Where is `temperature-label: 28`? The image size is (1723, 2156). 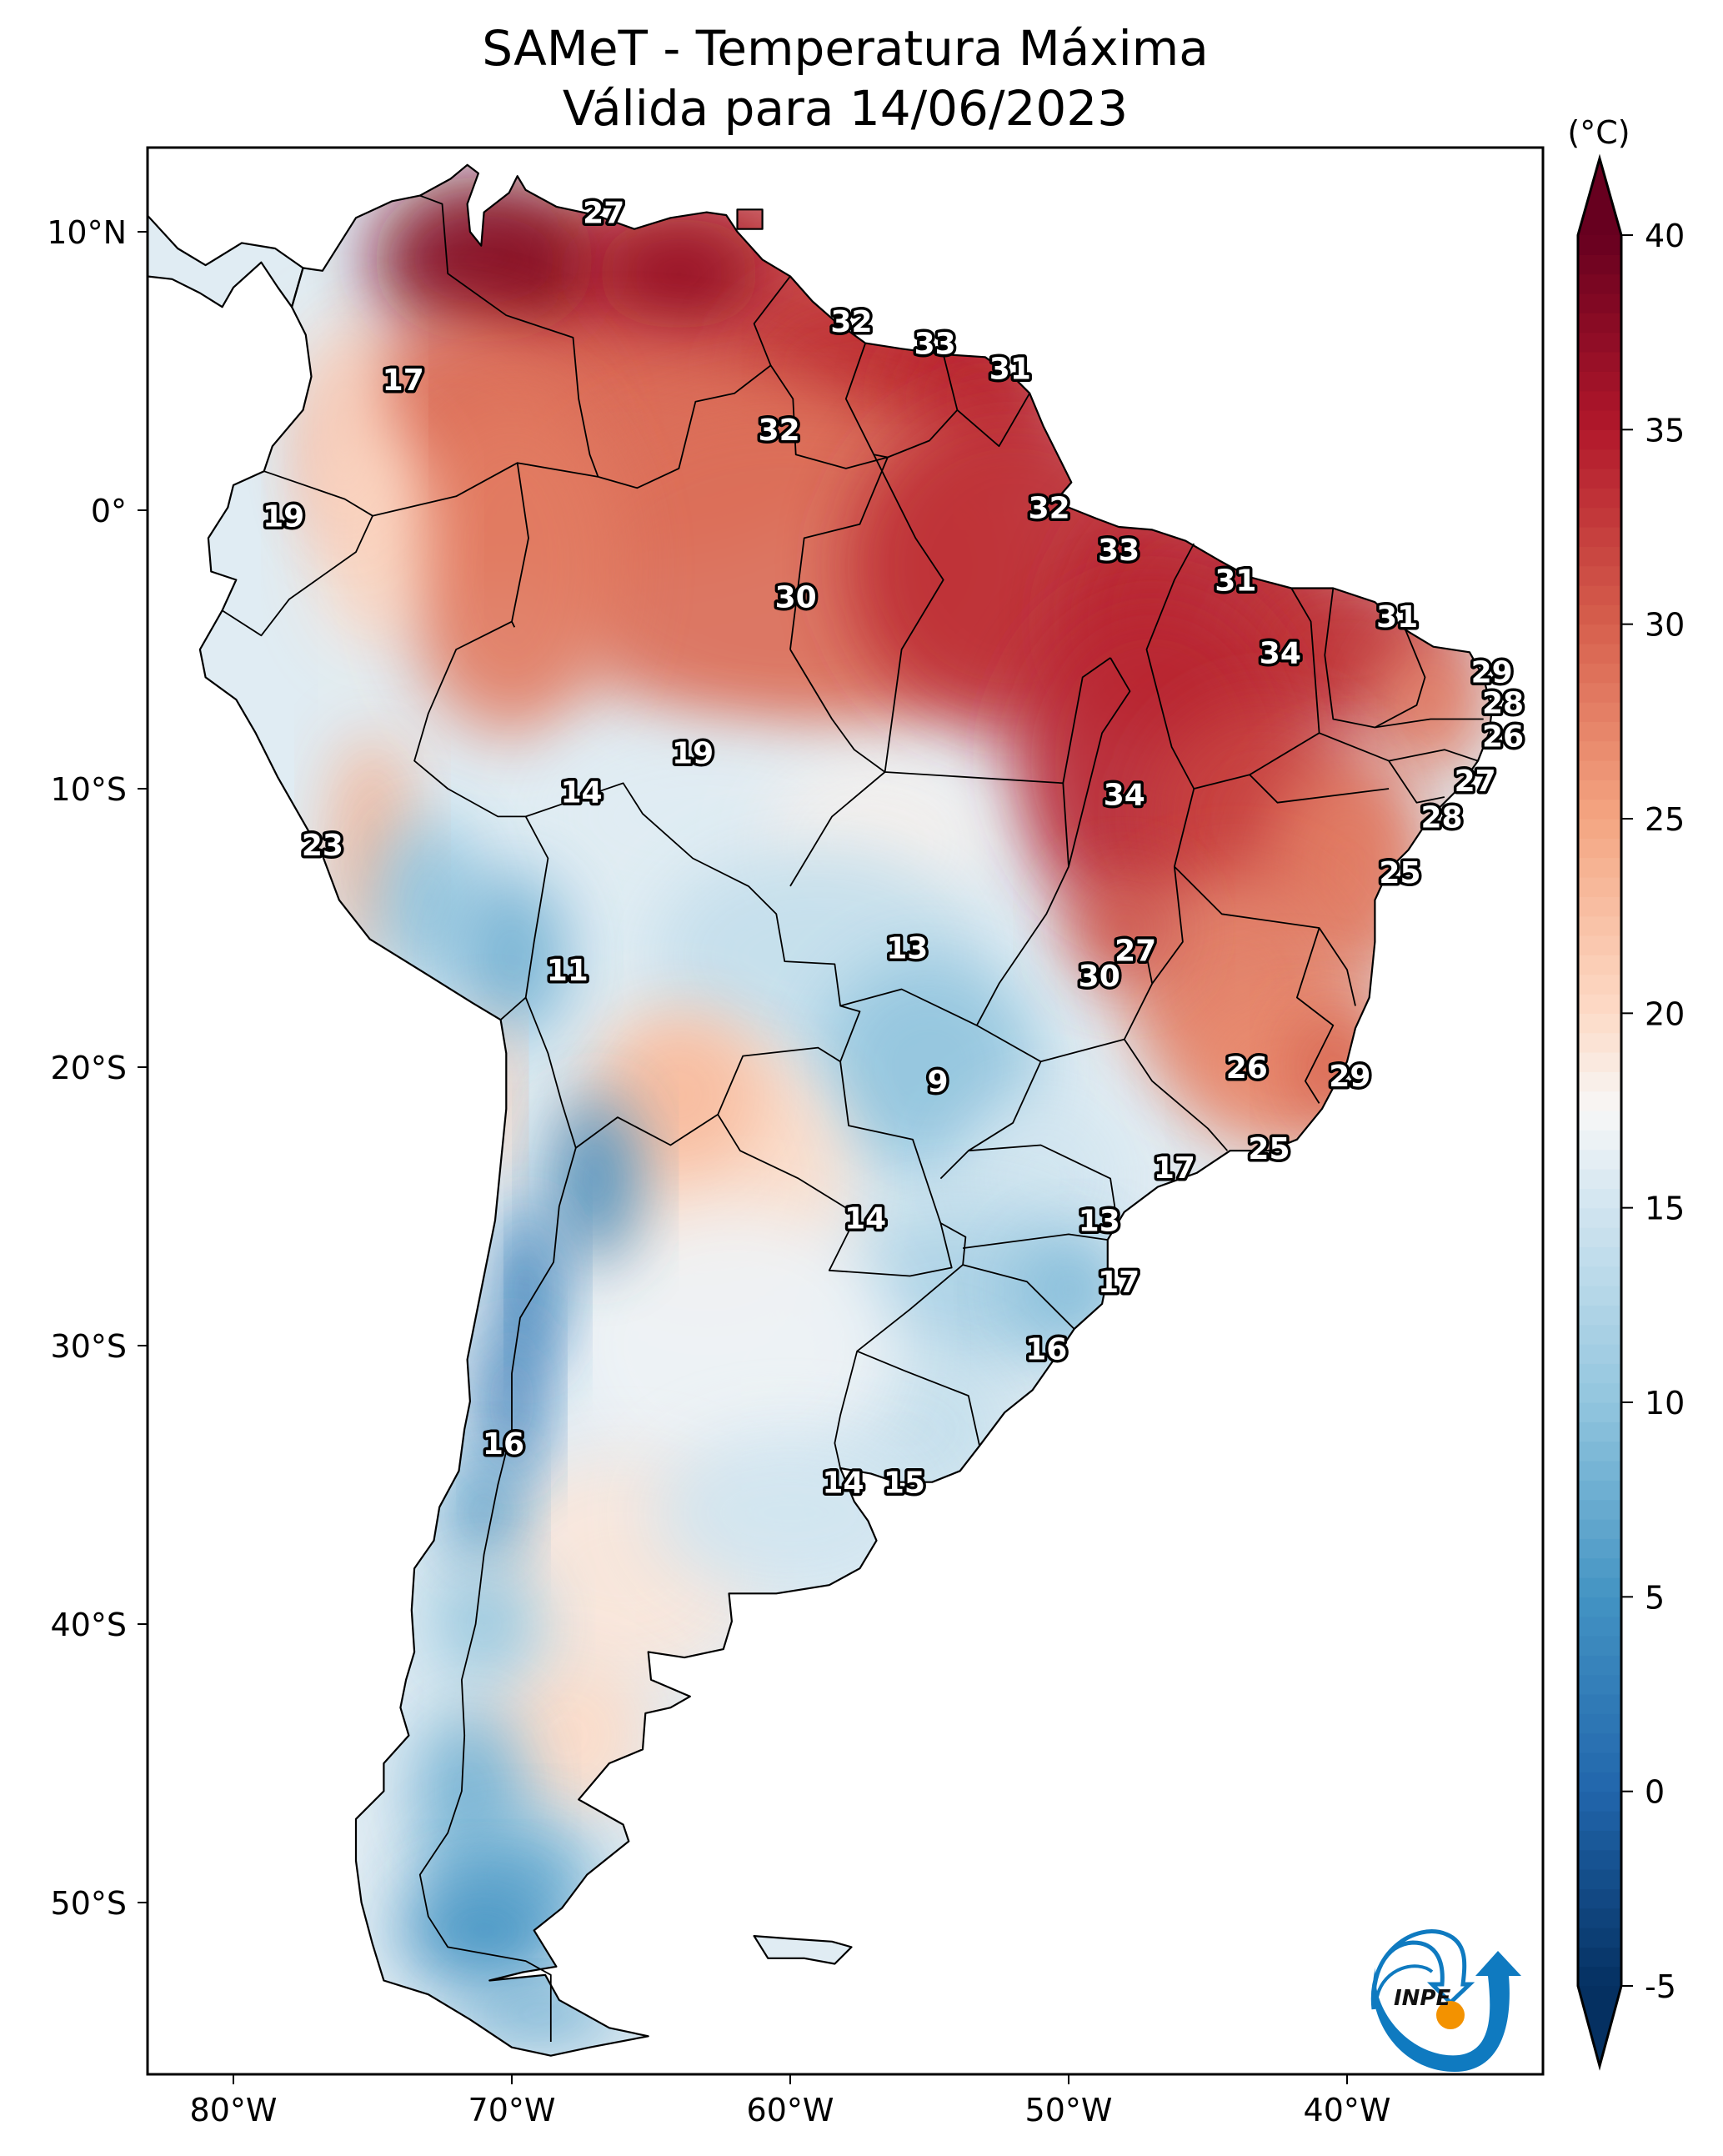
temperature-label: 28 is located at coordinates (1442, 817).